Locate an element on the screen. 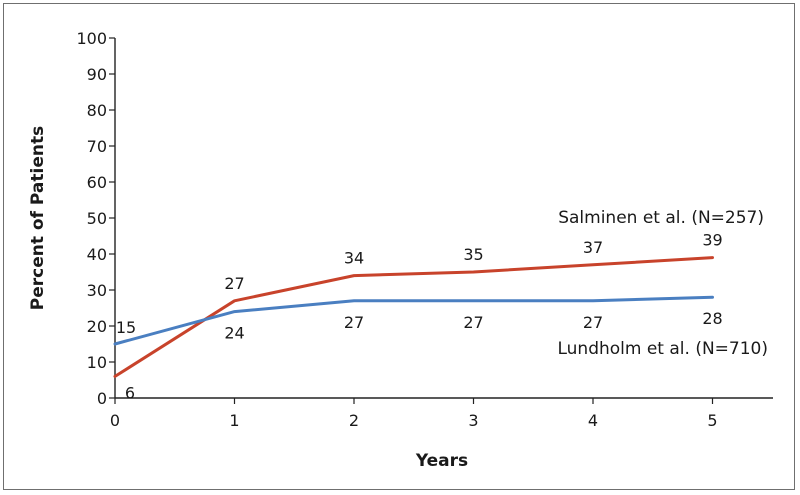  series-label-salminen: Salminen et al. (N=257) is located at coordinates (661, 218).